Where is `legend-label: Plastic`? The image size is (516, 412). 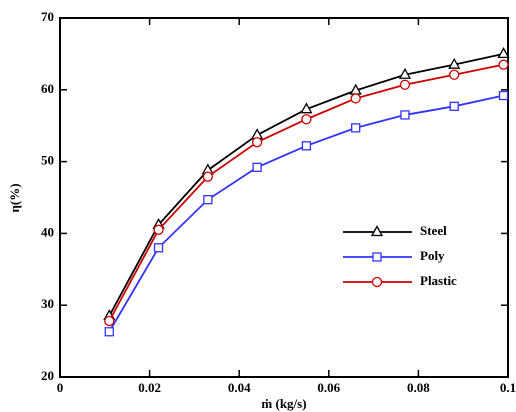 legend-label: Plastic is located at coordinates (438, 280).